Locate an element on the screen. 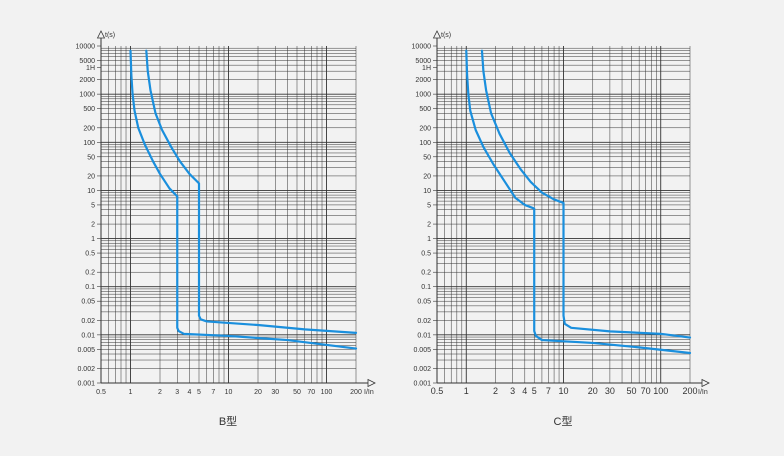  chart-caption: B型 is located at coordinates (228, 421).